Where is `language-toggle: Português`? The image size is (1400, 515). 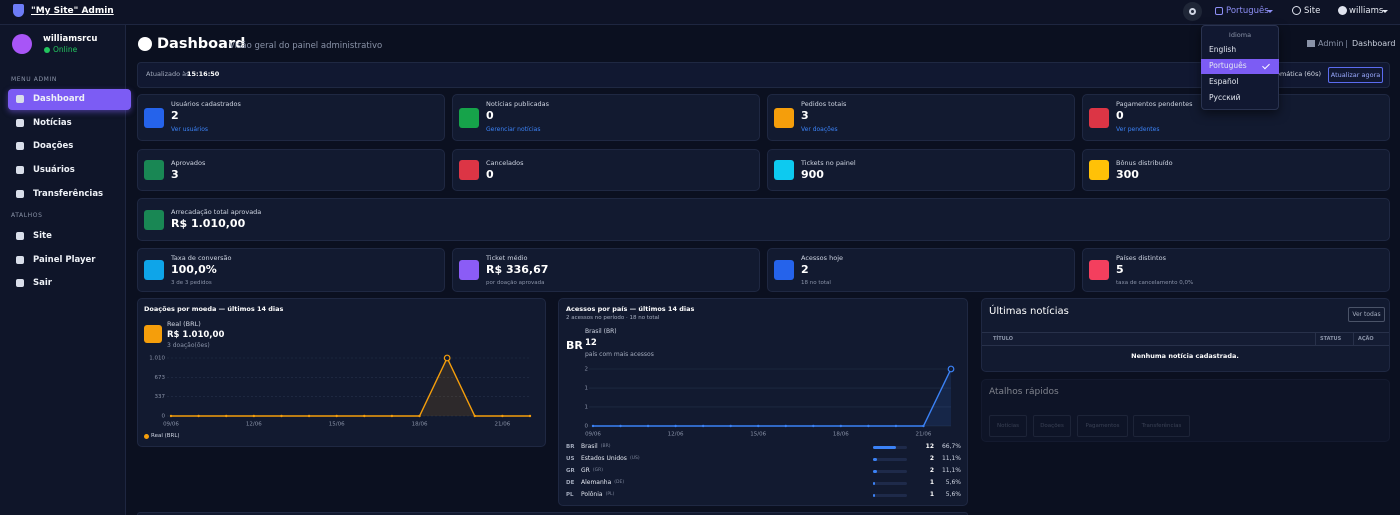
language-toggle: Português is located at coordinates (1247, 11).